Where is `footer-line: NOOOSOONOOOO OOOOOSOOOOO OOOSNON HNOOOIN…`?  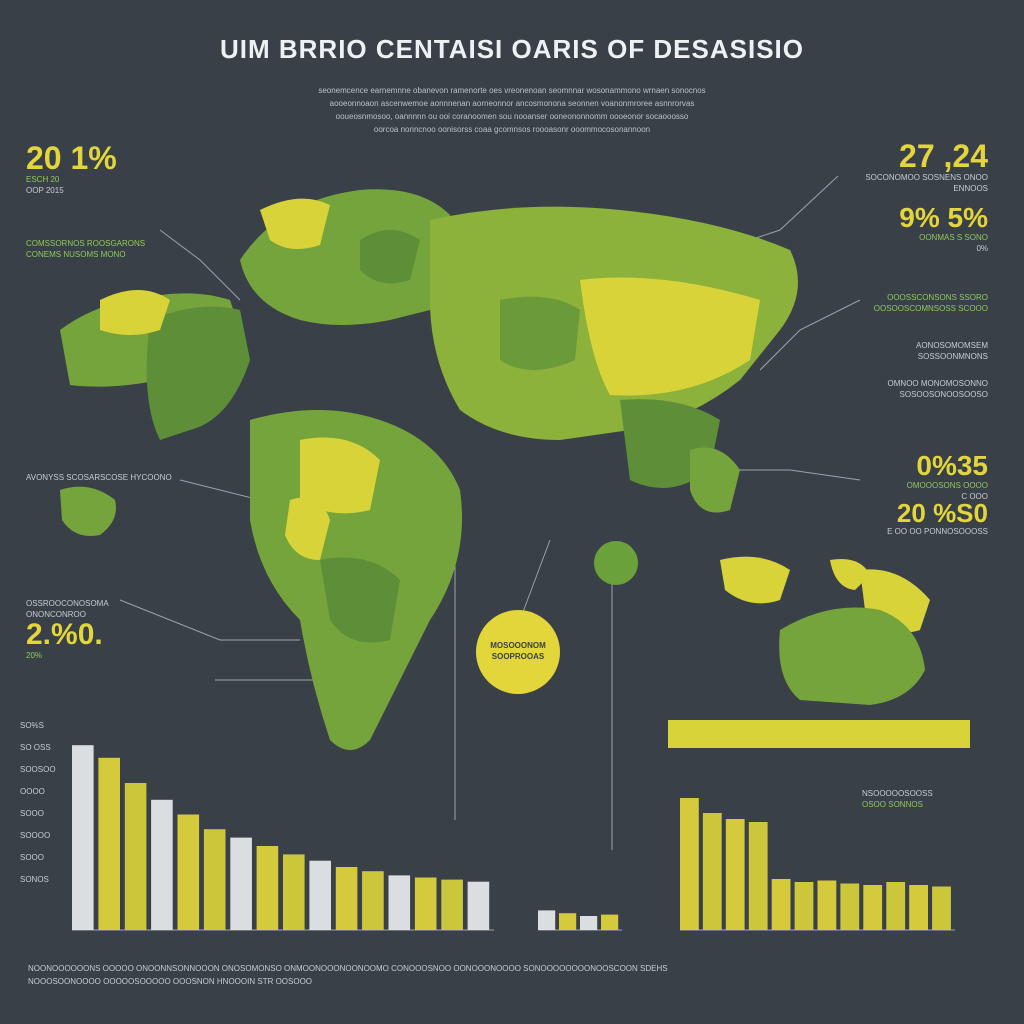 footer-line: NOOOSOONOOOO OOOOOSOOOOO OOOSNON HNOOOIN… is located at coordinates (170, 981).